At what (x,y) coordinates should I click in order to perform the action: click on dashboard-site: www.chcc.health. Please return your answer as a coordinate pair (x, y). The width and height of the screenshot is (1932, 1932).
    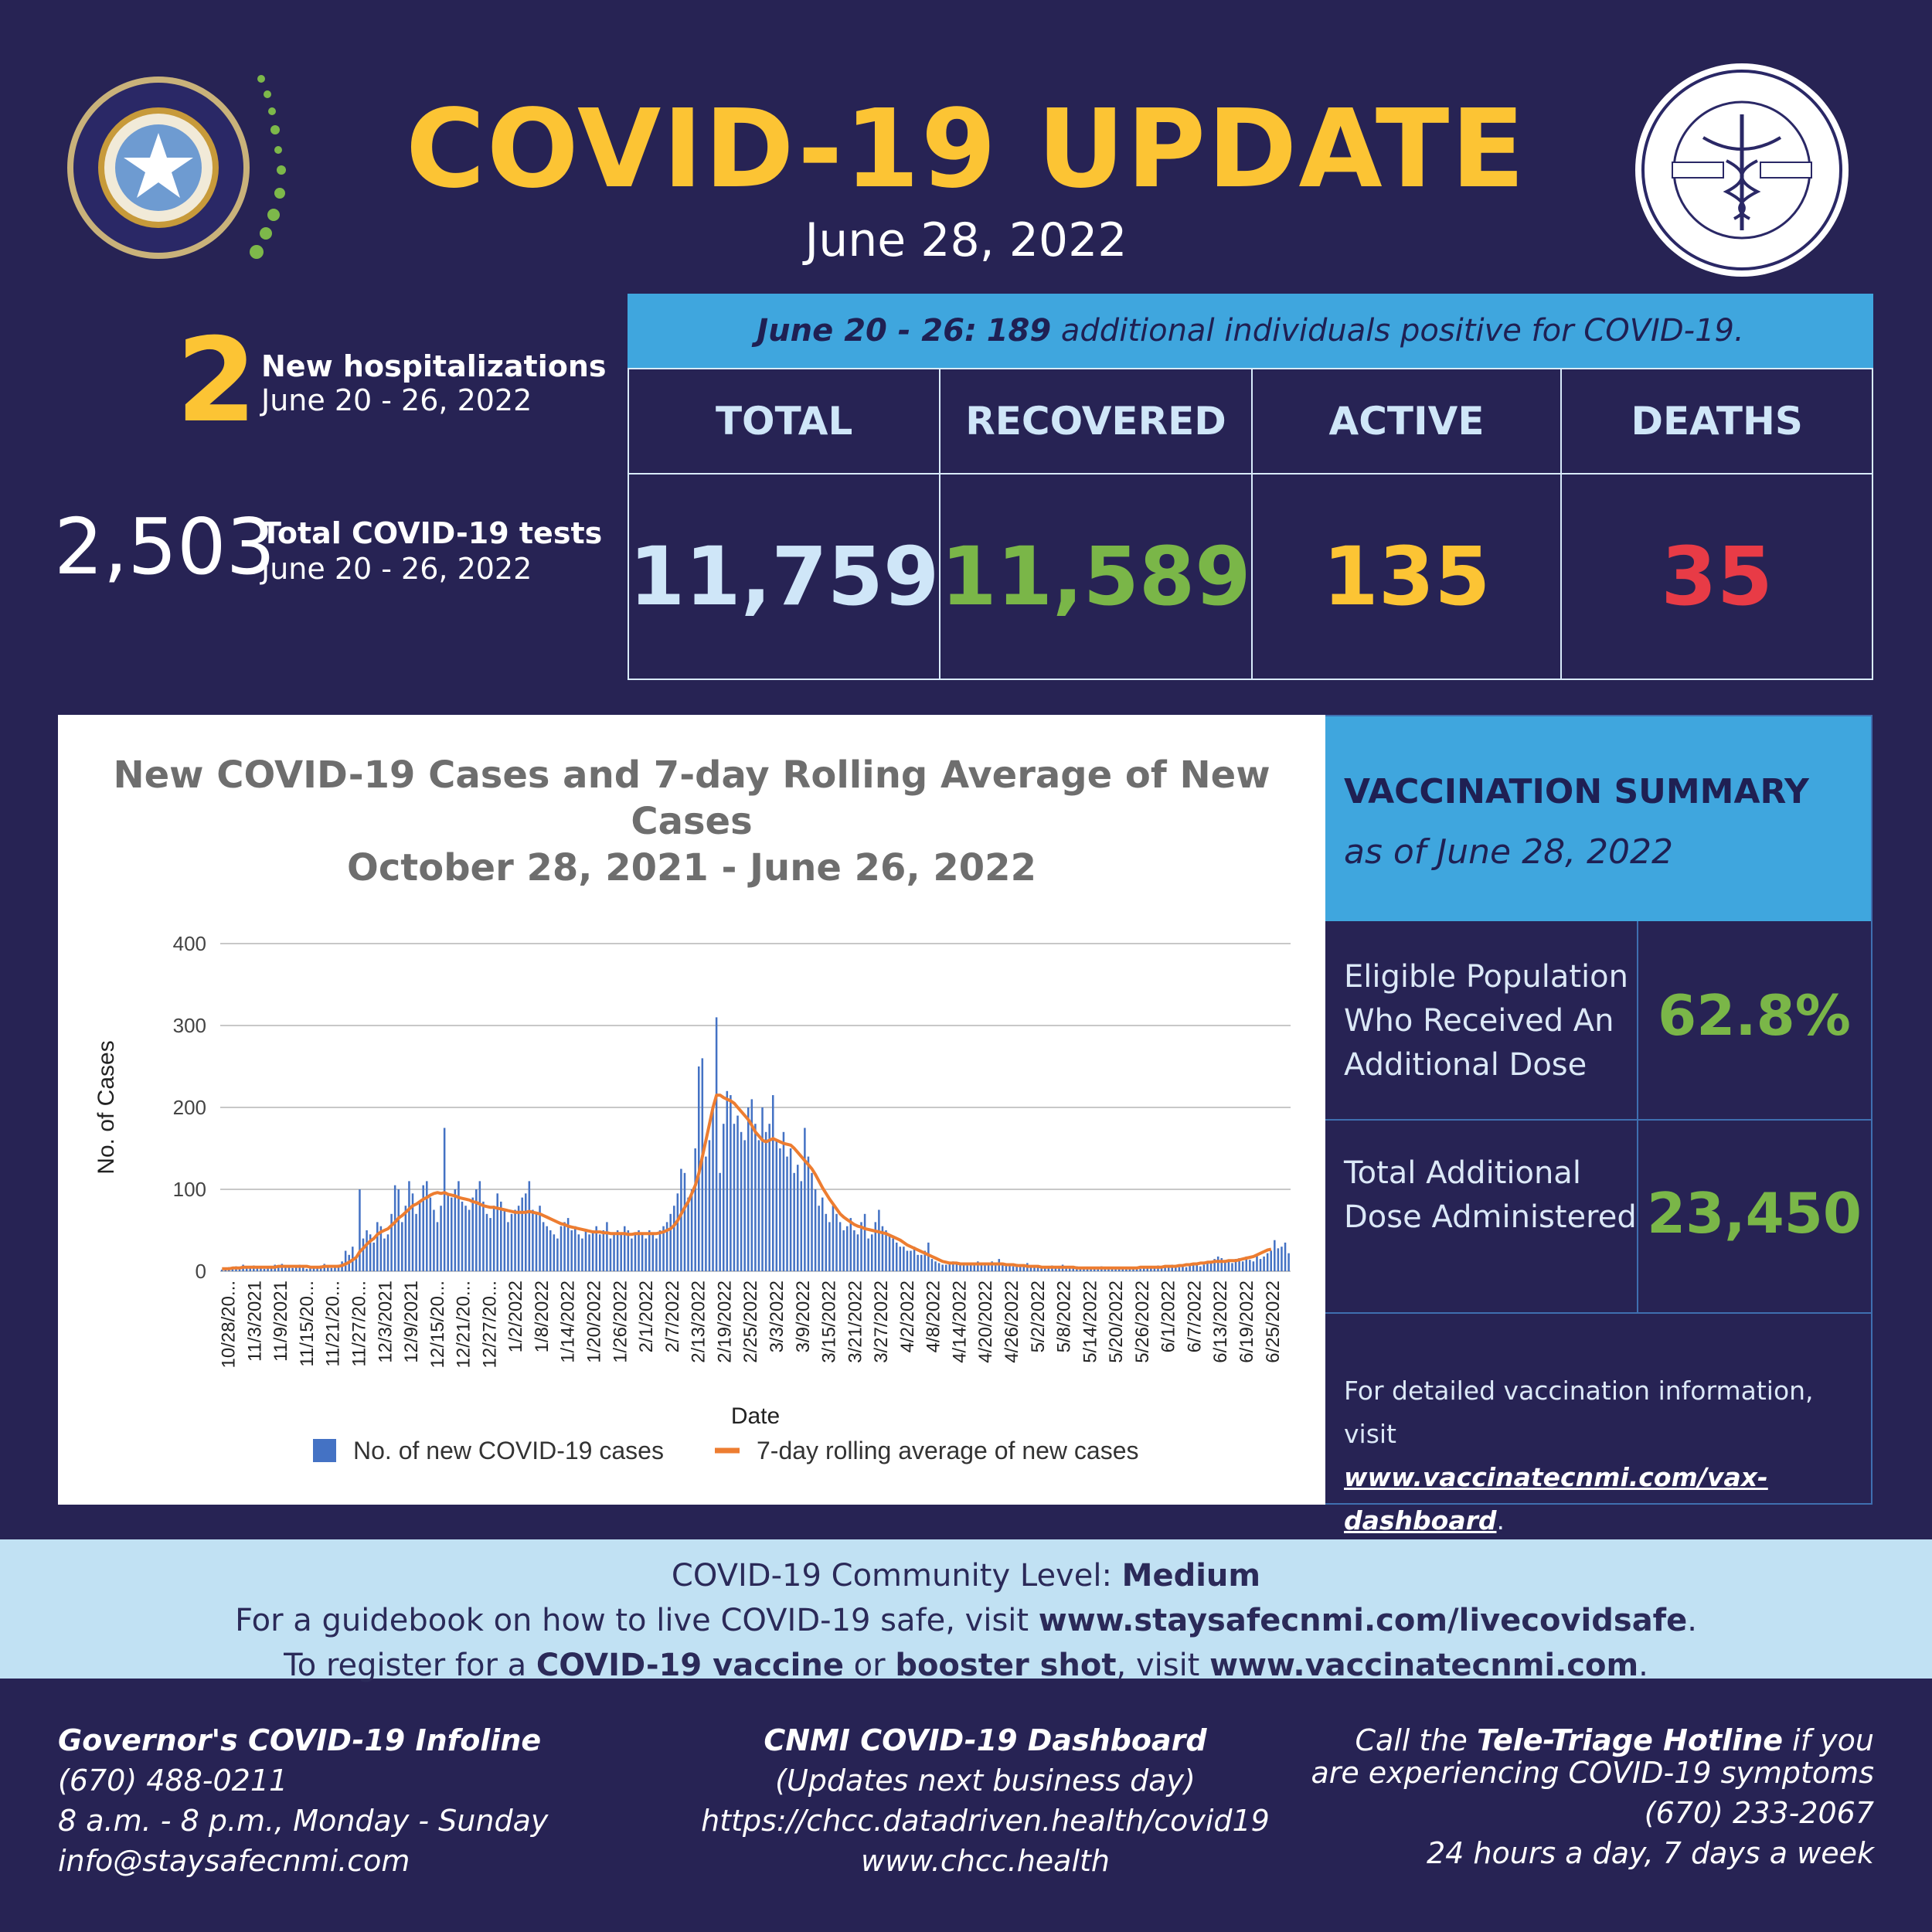
    Looking at the image, I should click on (985, 1861).